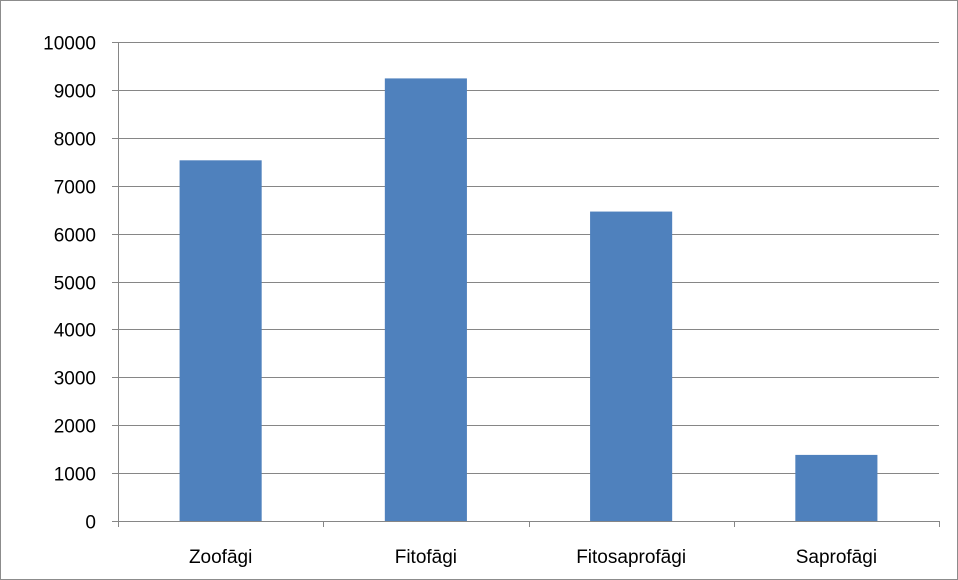  I want to click on y-tick-label: 8000, so click(75, 140).